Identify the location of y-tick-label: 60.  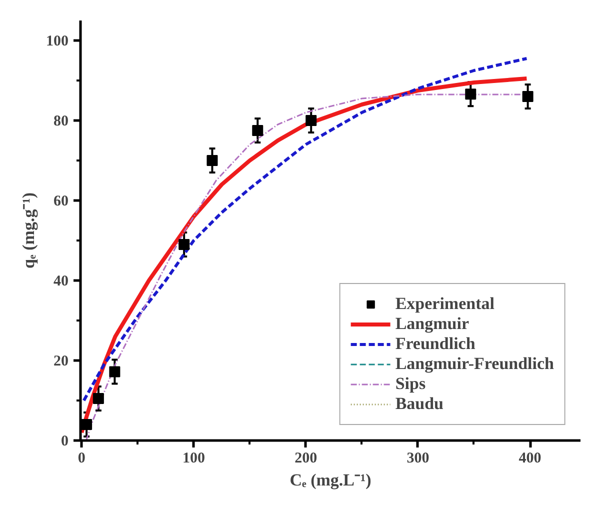
(61, 202).